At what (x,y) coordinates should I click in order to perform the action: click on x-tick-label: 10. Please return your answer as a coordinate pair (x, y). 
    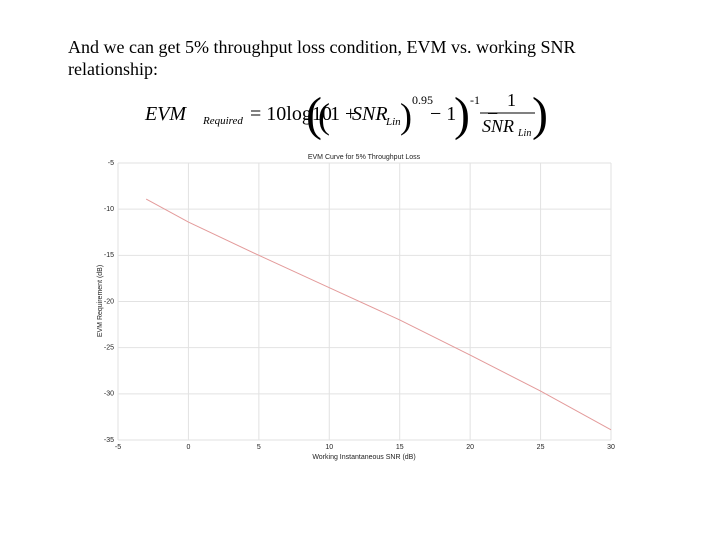
    Looking at the image, I should click on (329, 447).